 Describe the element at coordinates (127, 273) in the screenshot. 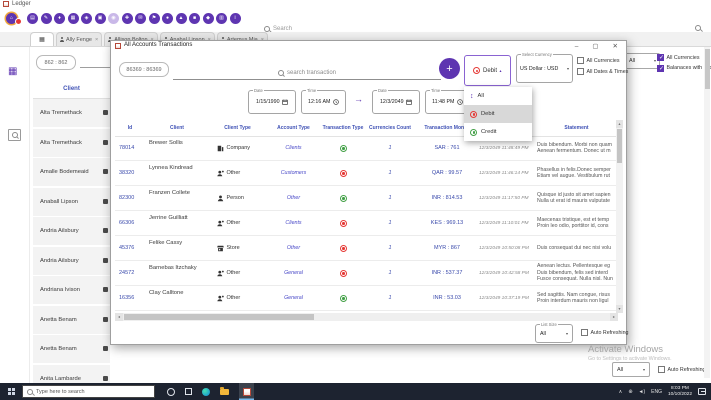

I see `transaction-id-link: 24572` at that location.